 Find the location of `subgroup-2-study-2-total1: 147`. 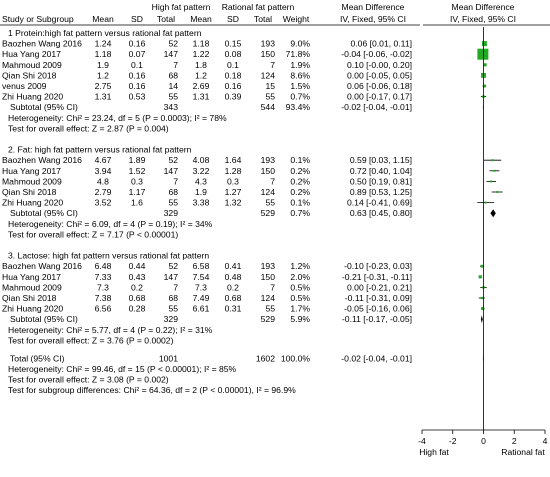

subgroup-2-study-2-total1: 147 is located at coordinates (171, 171).